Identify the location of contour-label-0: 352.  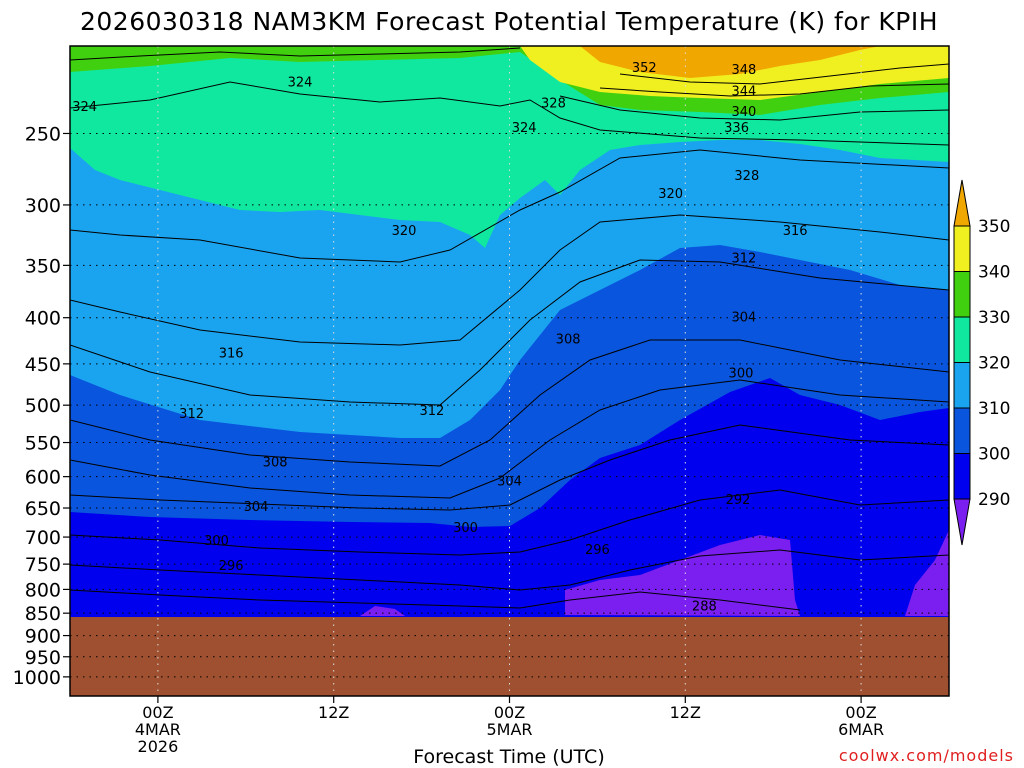
(644, 68).